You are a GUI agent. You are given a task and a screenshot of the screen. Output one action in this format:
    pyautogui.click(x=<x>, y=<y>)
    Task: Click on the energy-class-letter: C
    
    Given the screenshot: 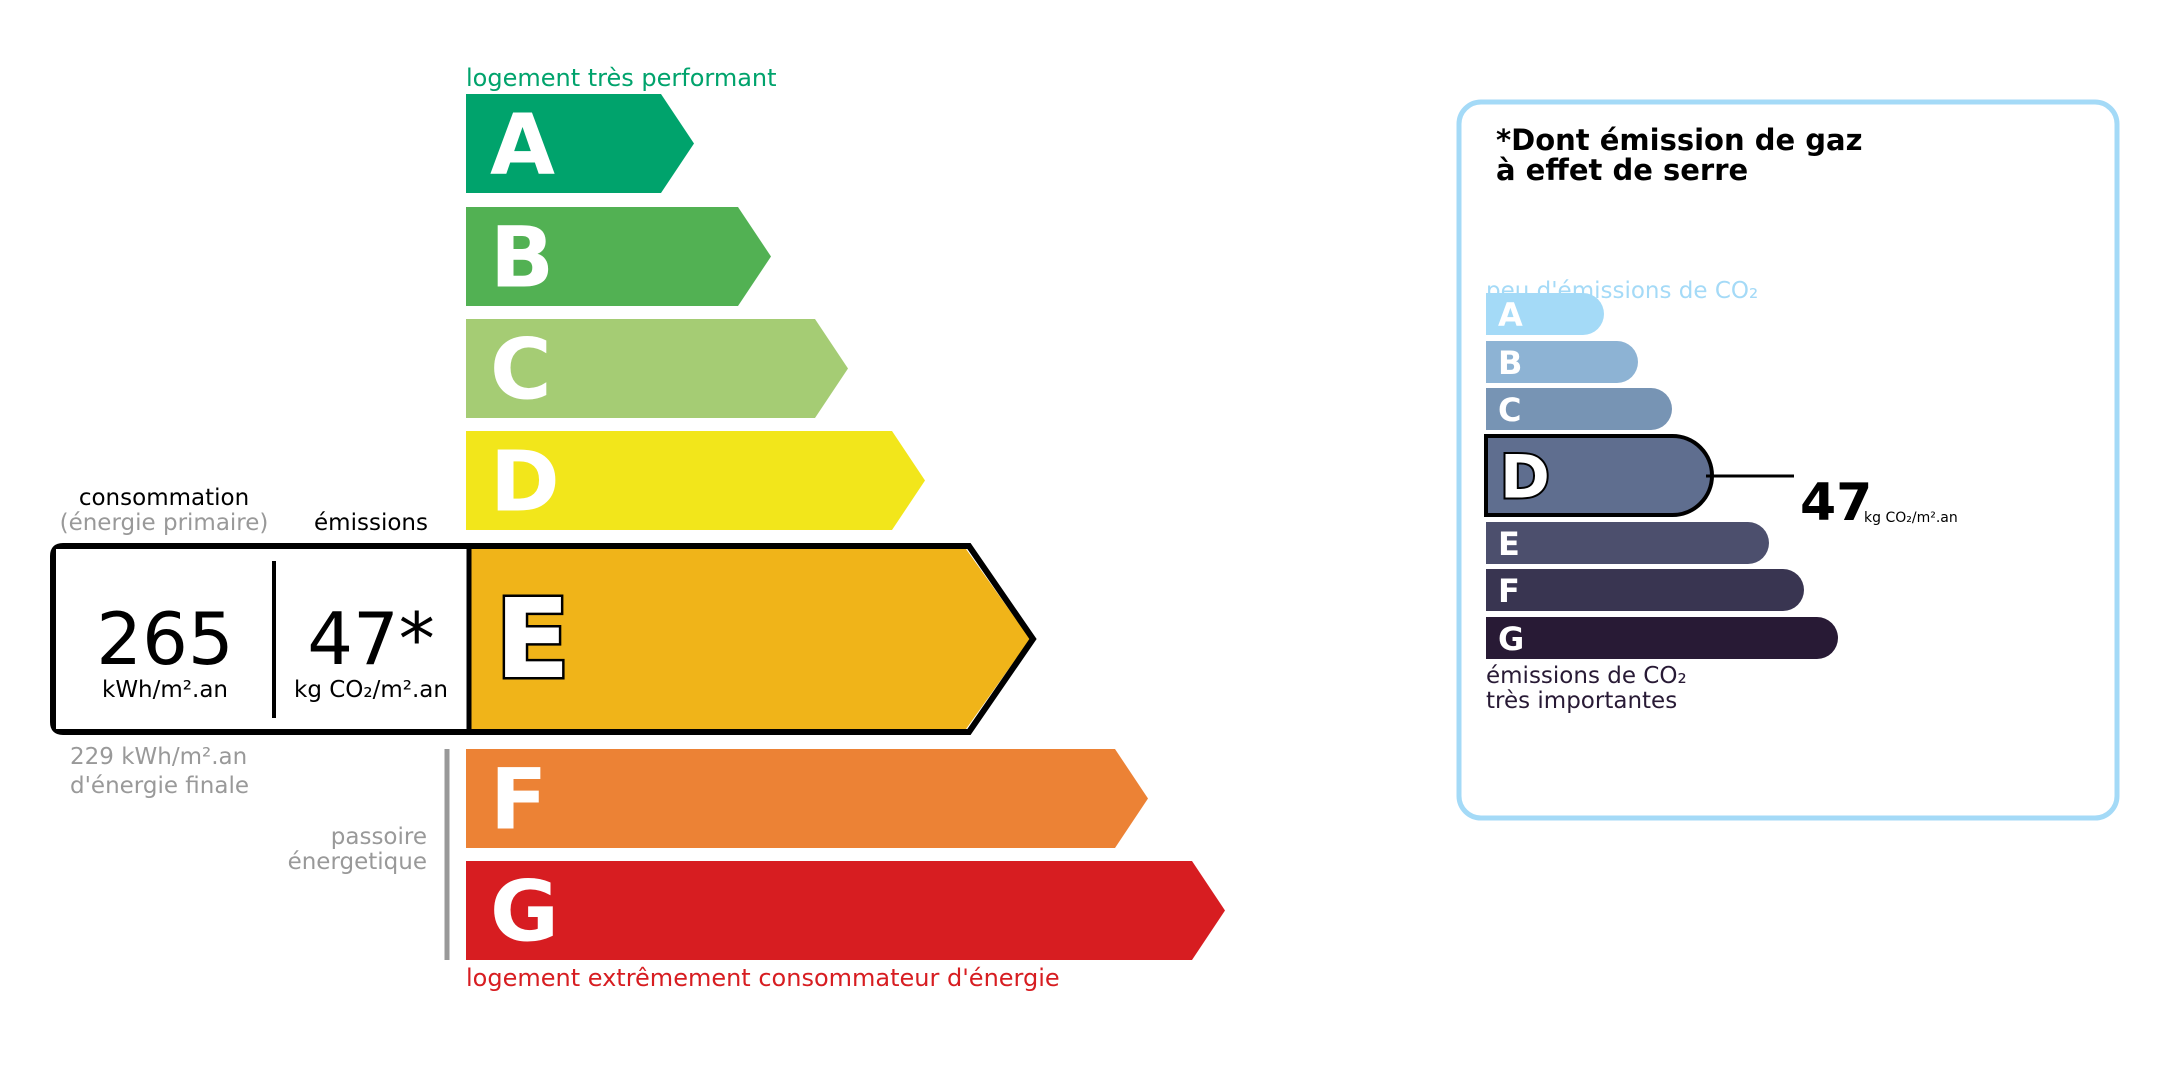 What is the action you would take?
    pyautogui.click(x=521, y=370)
    